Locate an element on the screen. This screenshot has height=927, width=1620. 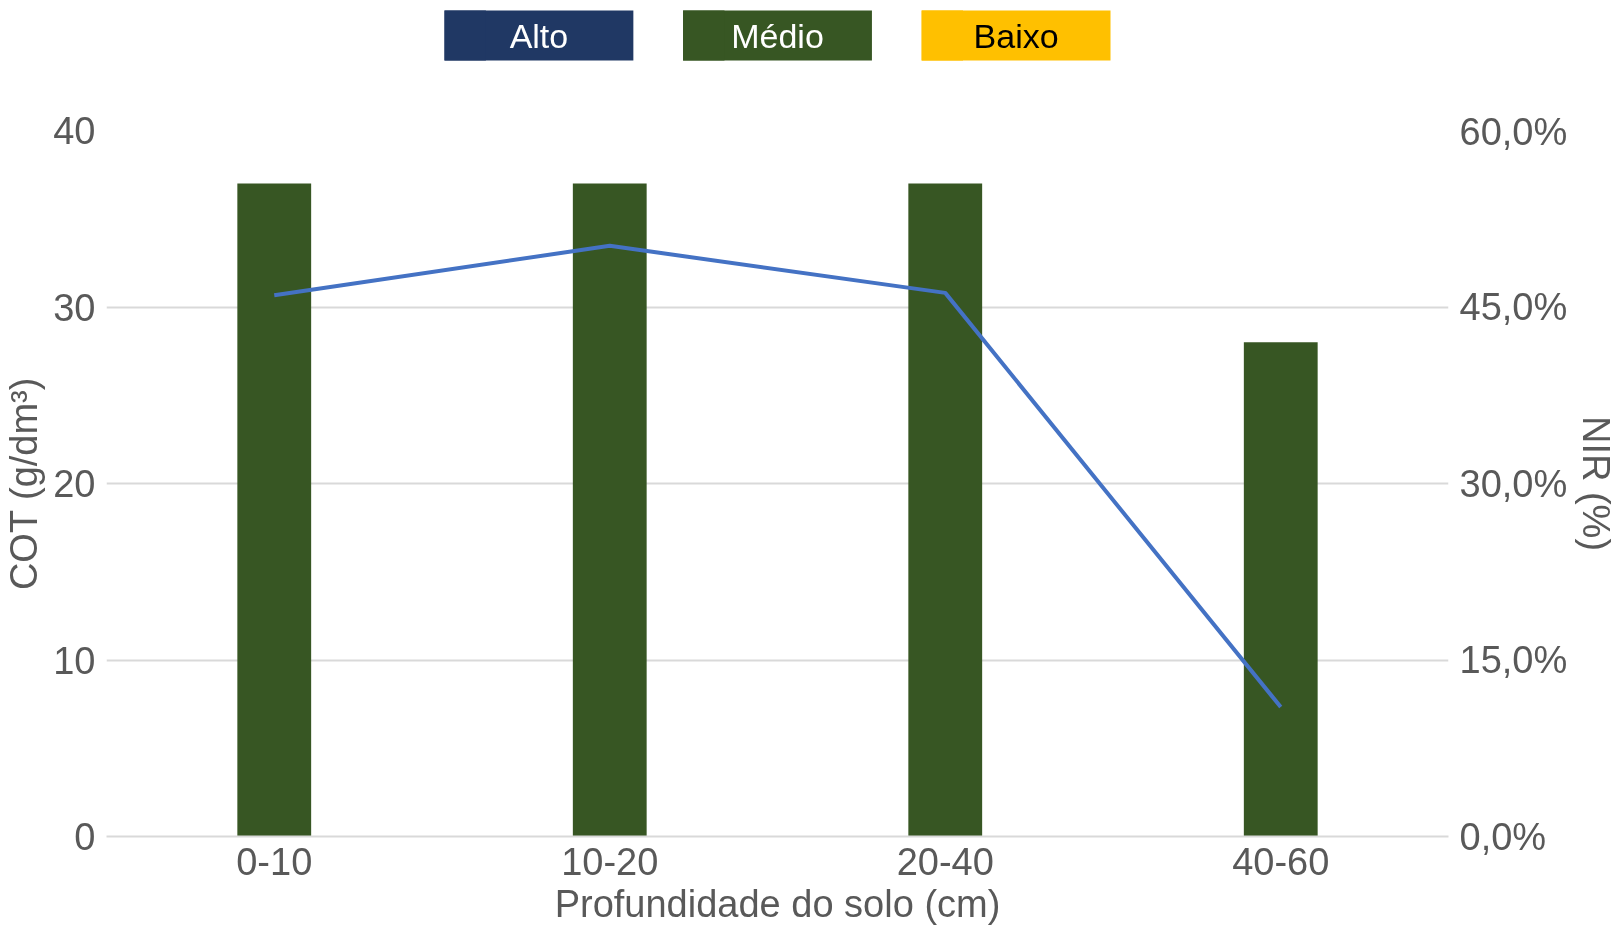
y-tick-label: 40 is located at coordinates (74, 131).